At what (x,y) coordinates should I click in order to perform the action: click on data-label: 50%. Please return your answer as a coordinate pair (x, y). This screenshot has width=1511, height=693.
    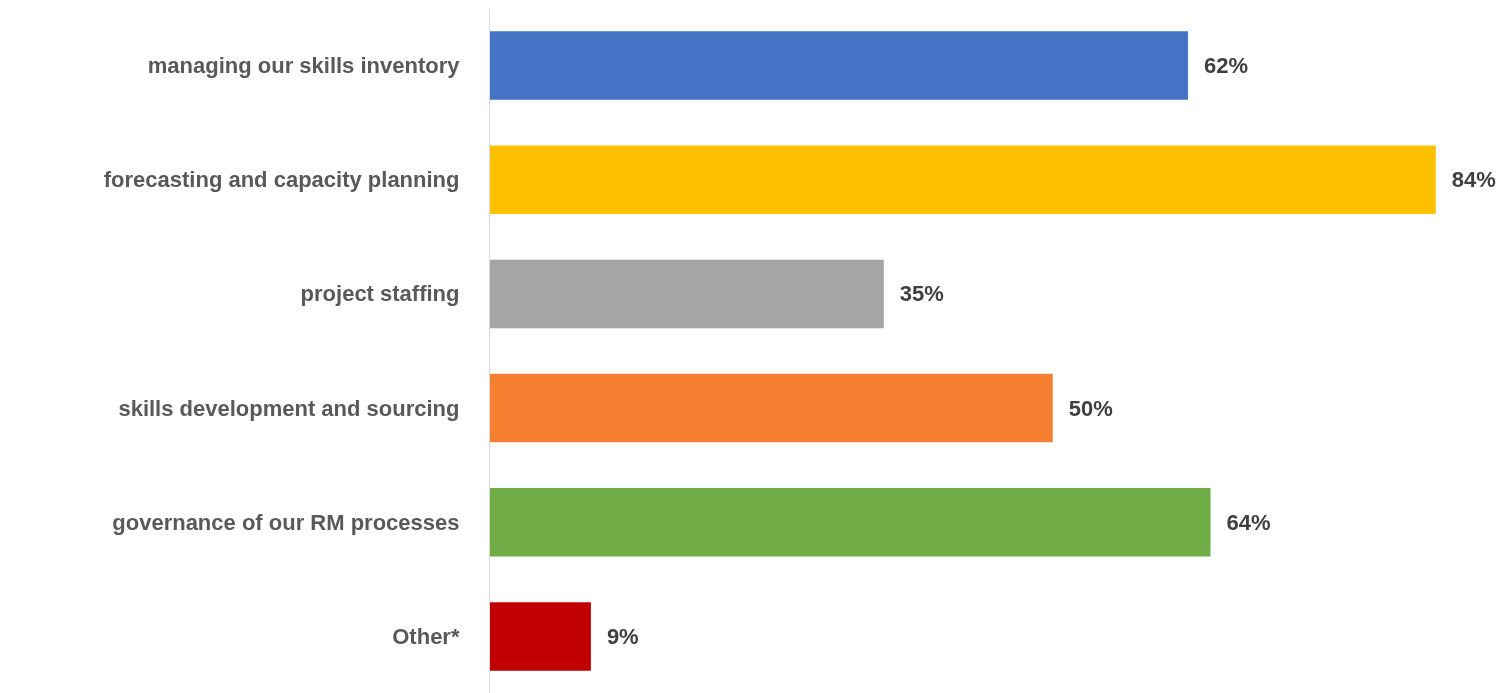
    Looking at the image, I should click on (1090, 408).